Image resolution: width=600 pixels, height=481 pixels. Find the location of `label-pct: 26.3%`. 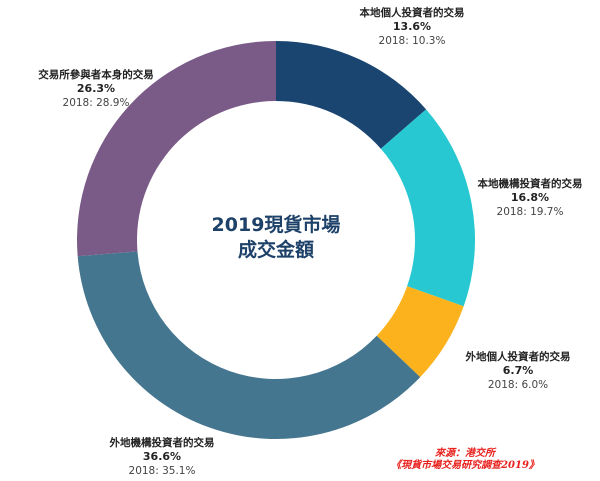

label-pct: 26.3% is located at coordinates (96, 88).